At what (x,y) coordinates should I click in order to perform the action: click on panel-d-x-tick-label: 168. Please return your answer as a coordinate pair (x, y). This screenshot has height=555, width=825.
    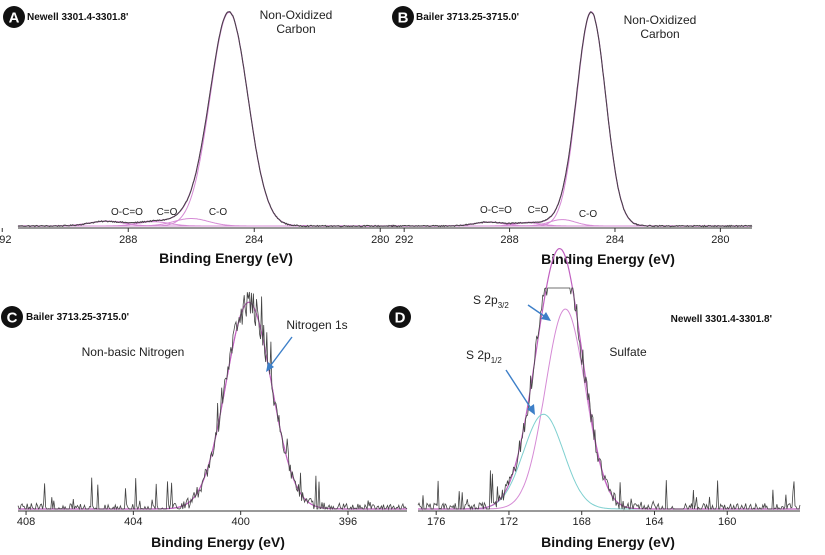
    Looking at the image, I should click on (582, 522).